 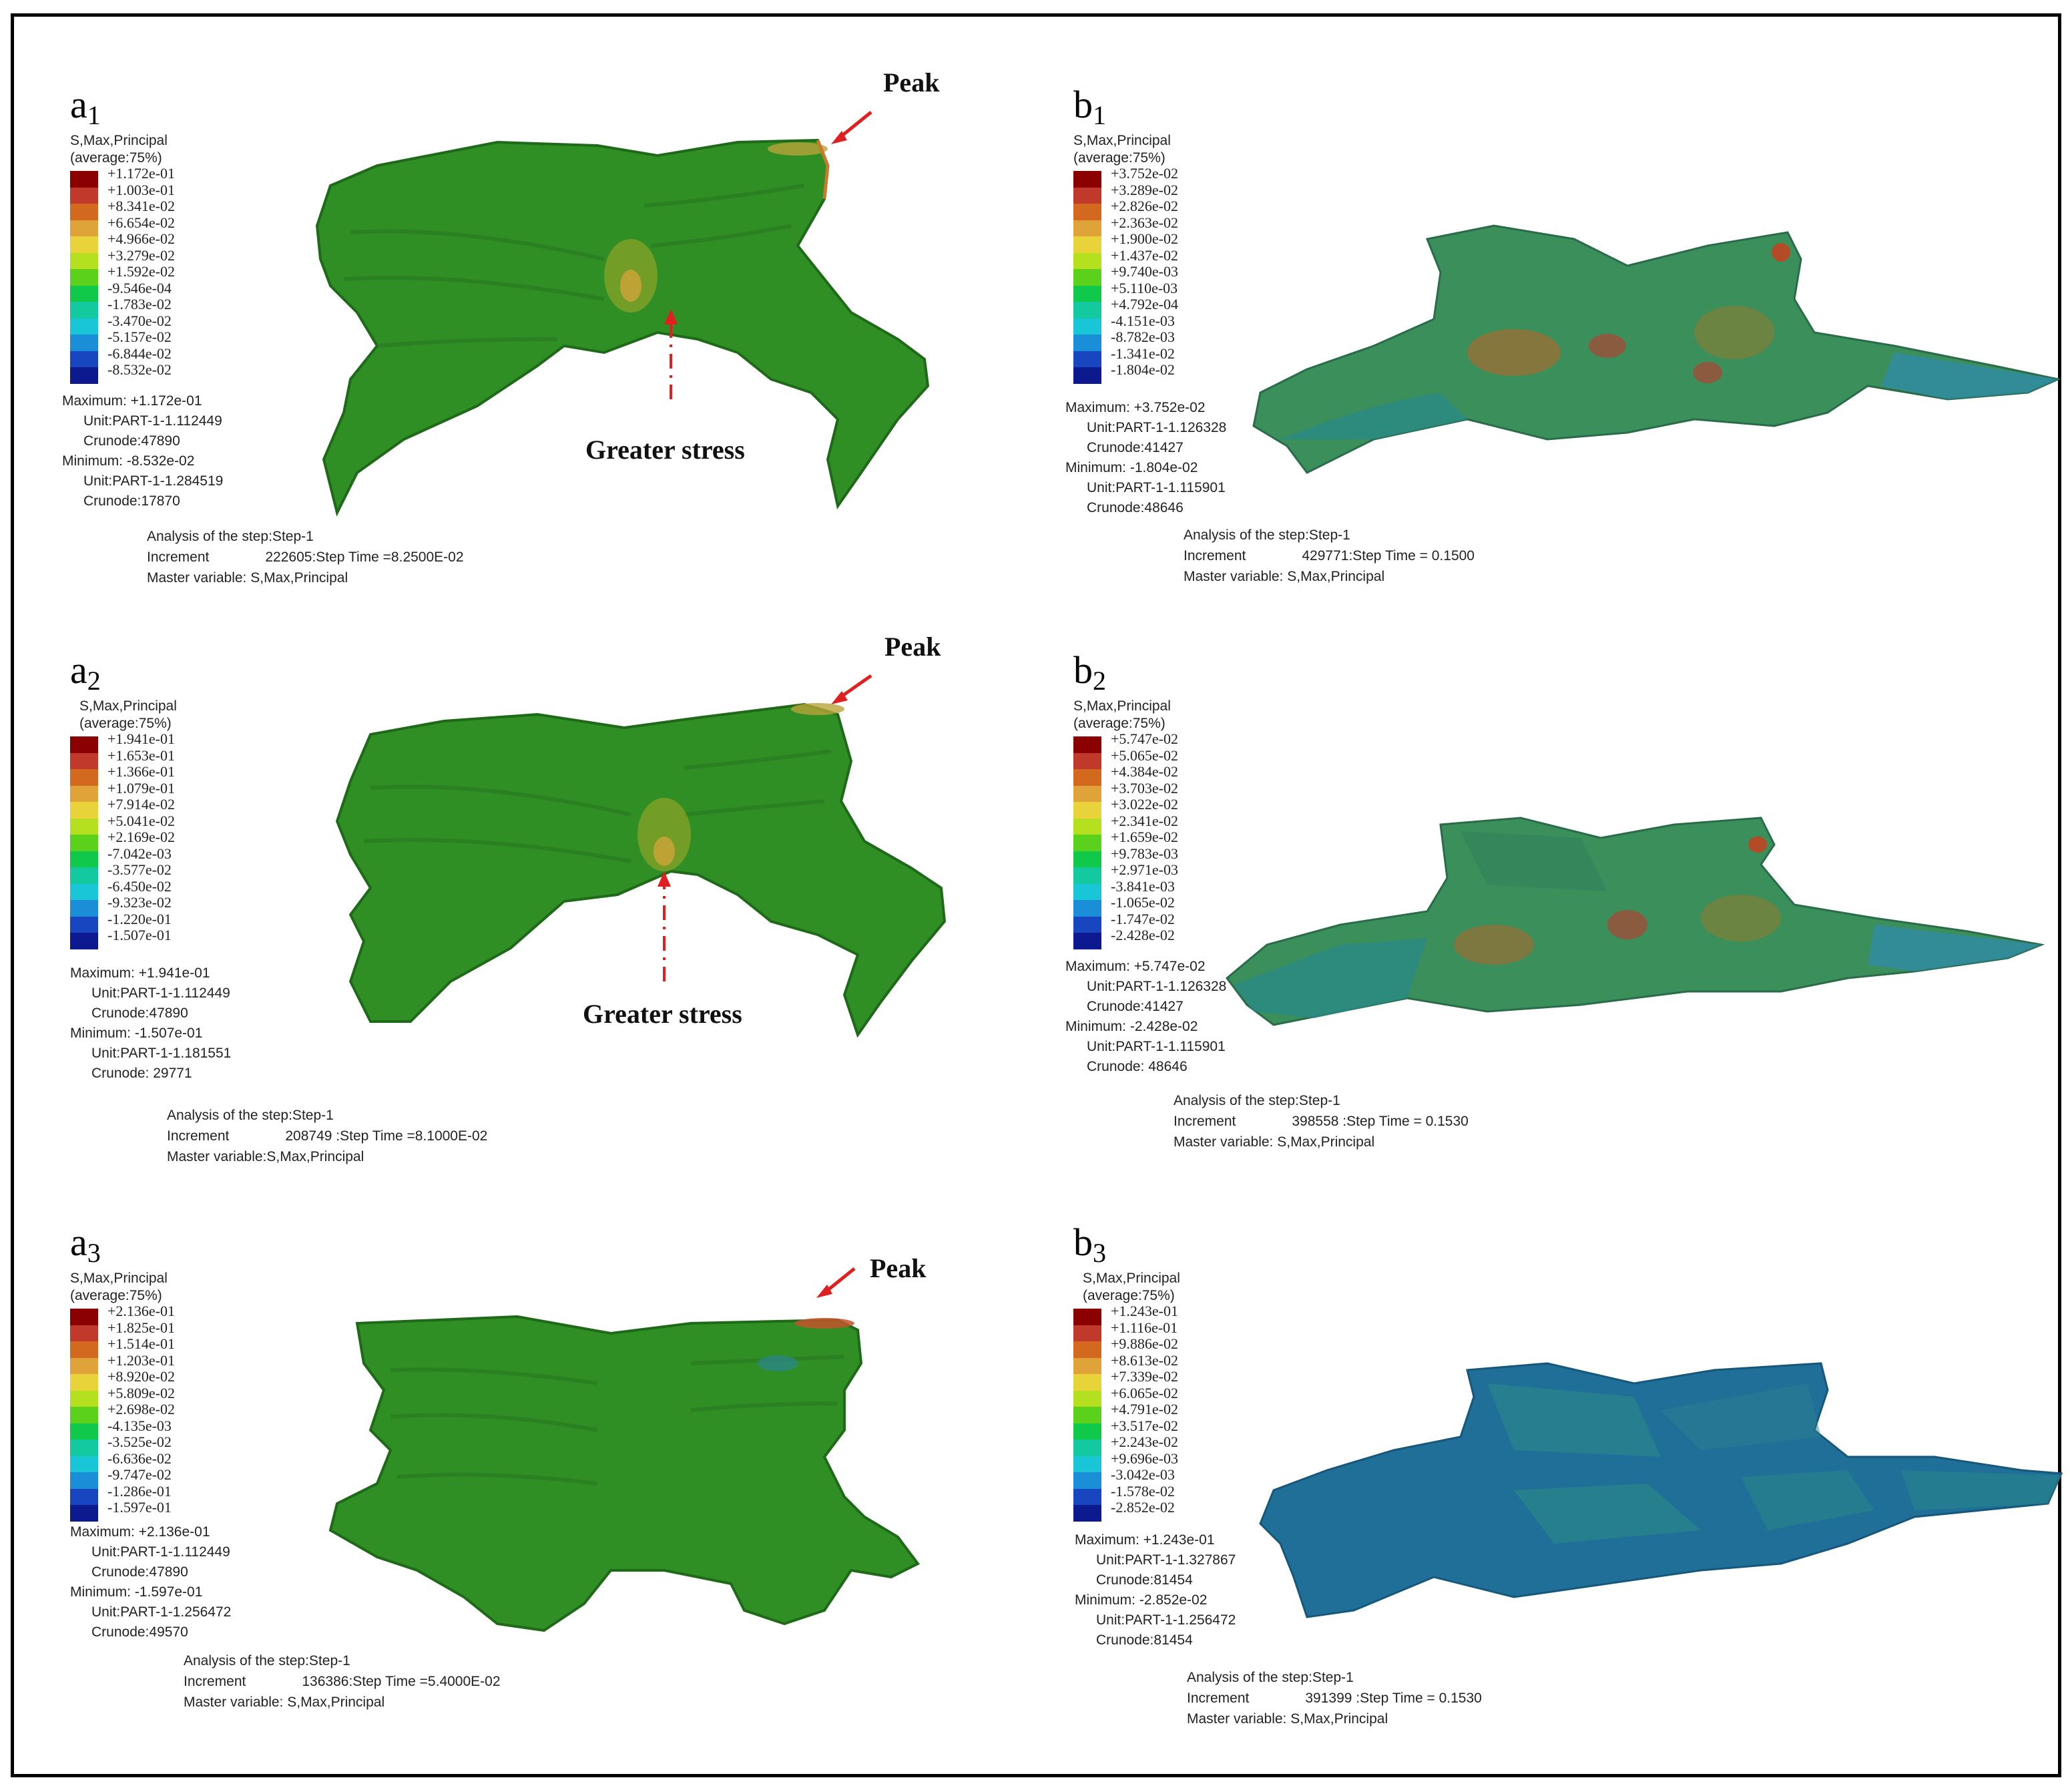 I want to click on legend-value: +9.696e-03, so click(x=1144, y=1458).